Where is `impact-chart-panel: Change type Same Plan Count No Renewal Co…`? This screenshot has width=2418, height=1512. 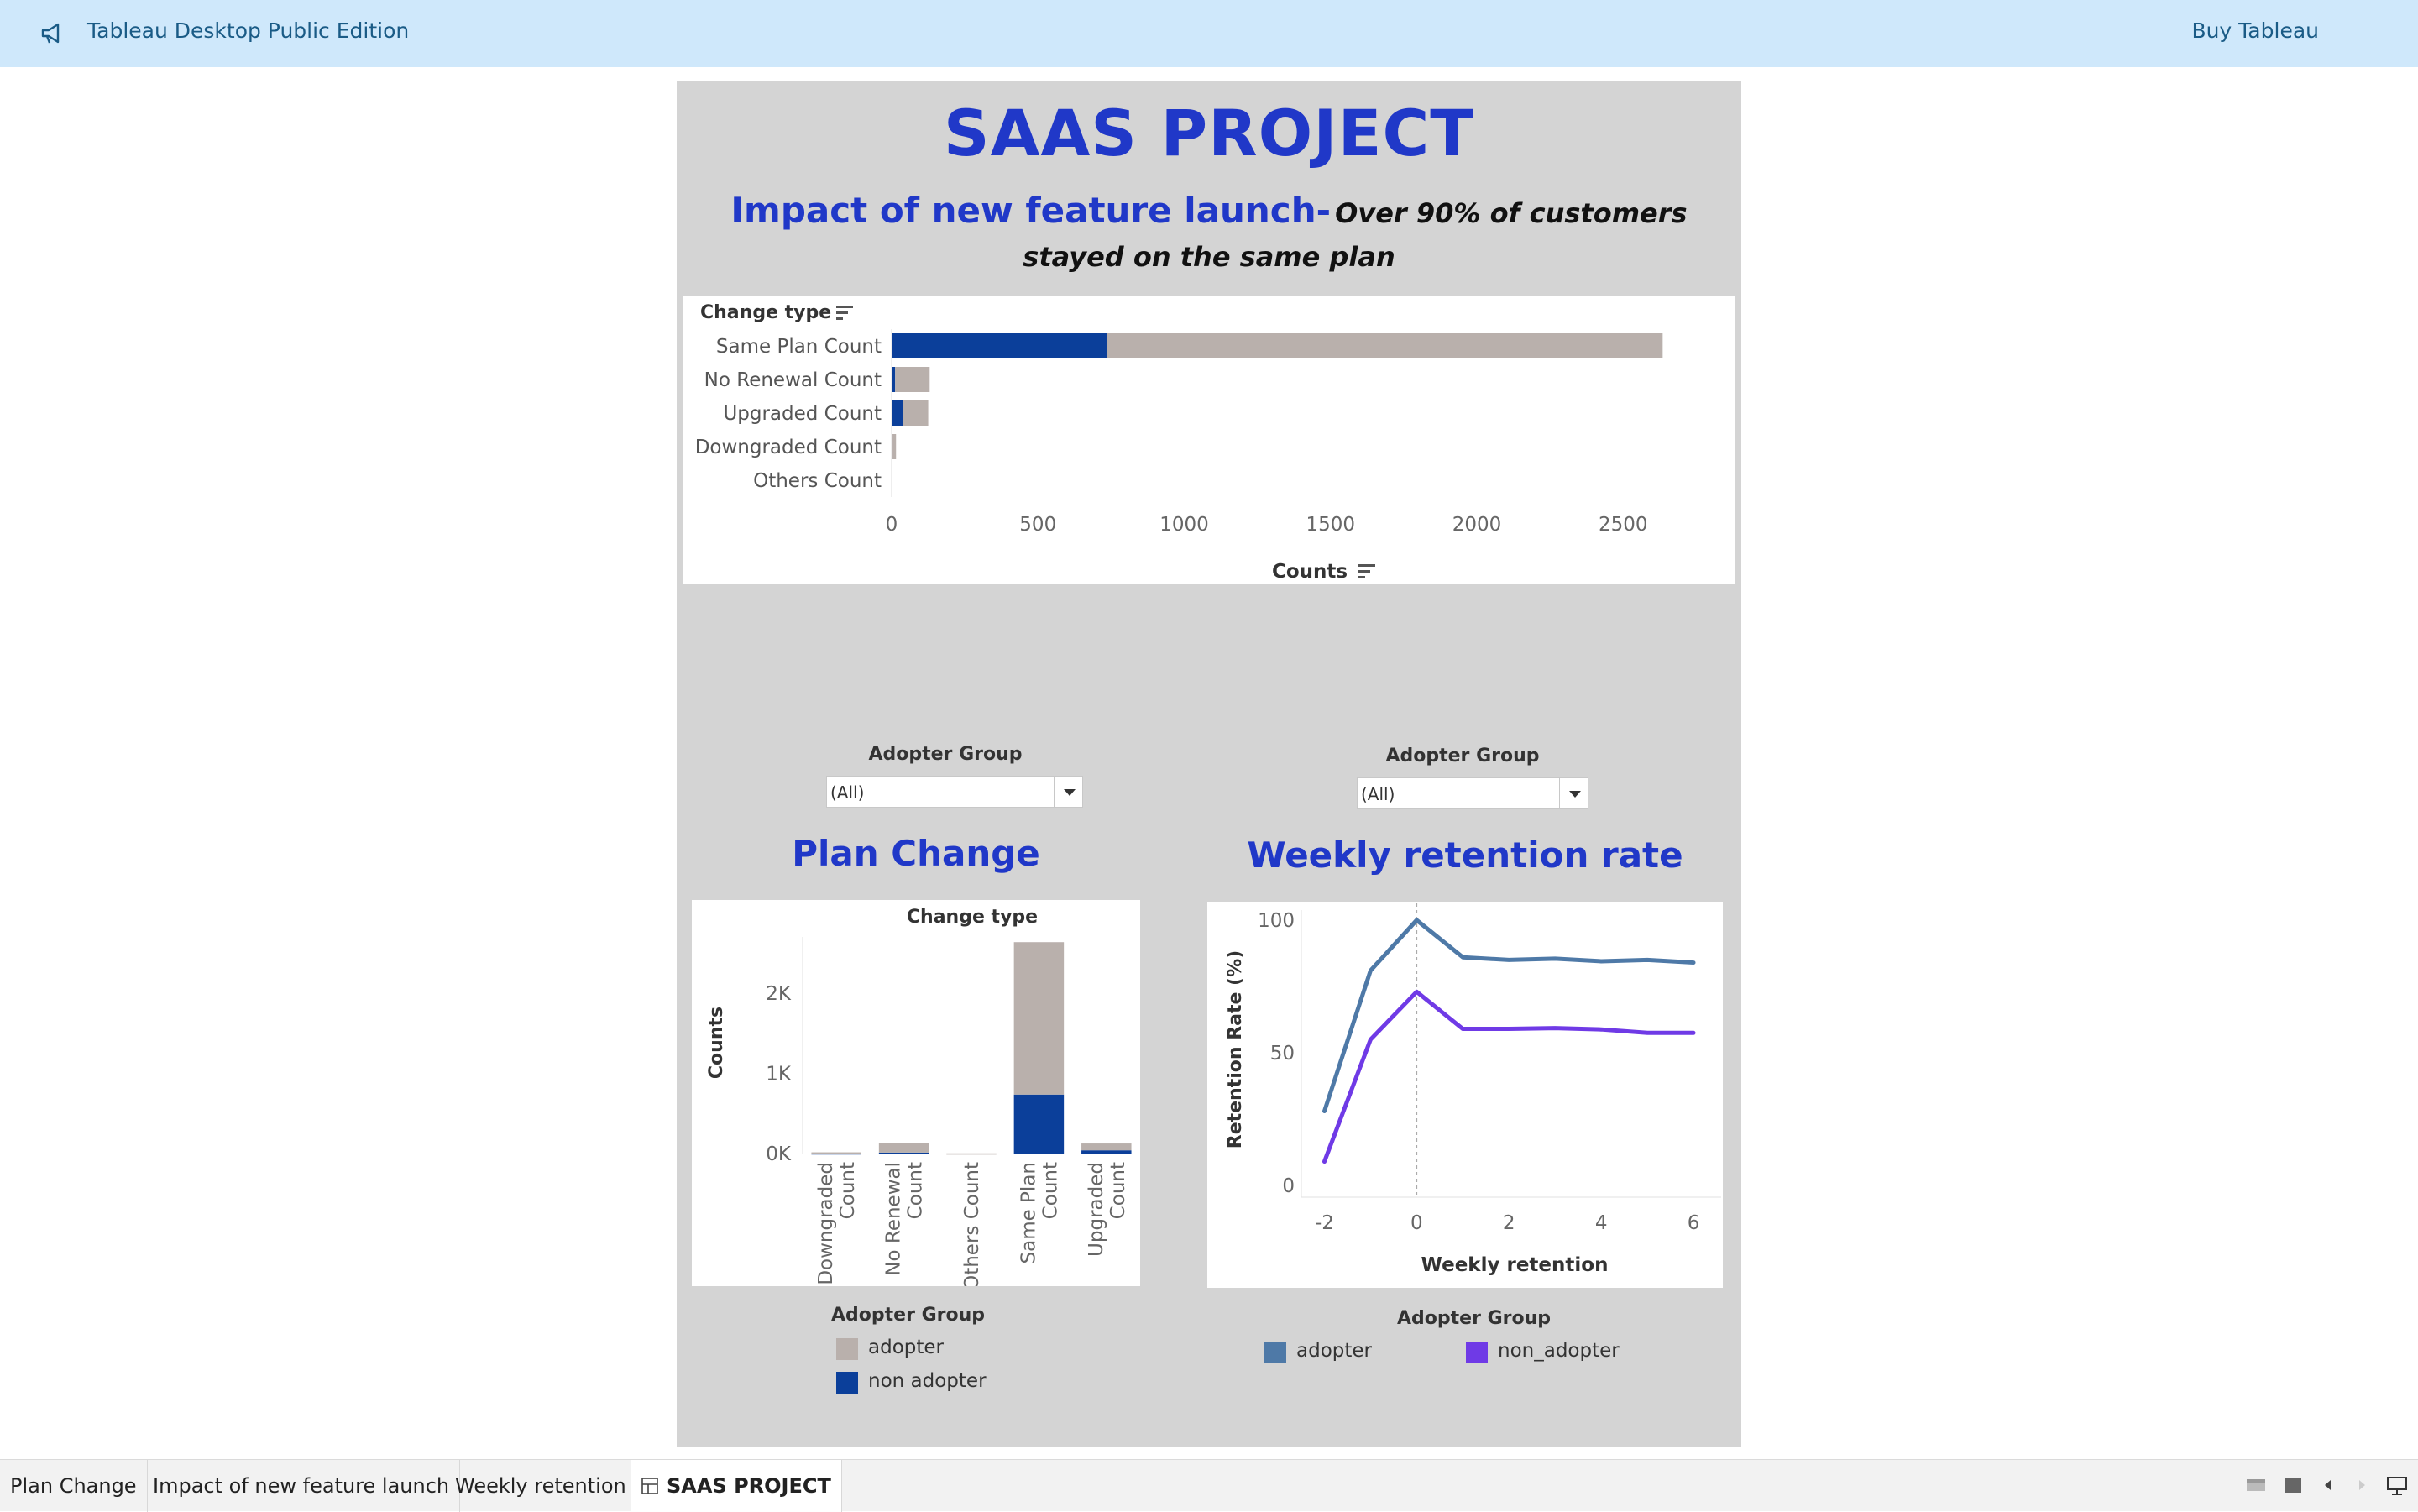
impact-chart-panel: Change type Same Plan Count No Renewal Co… is located at coordinates (1209, 440).